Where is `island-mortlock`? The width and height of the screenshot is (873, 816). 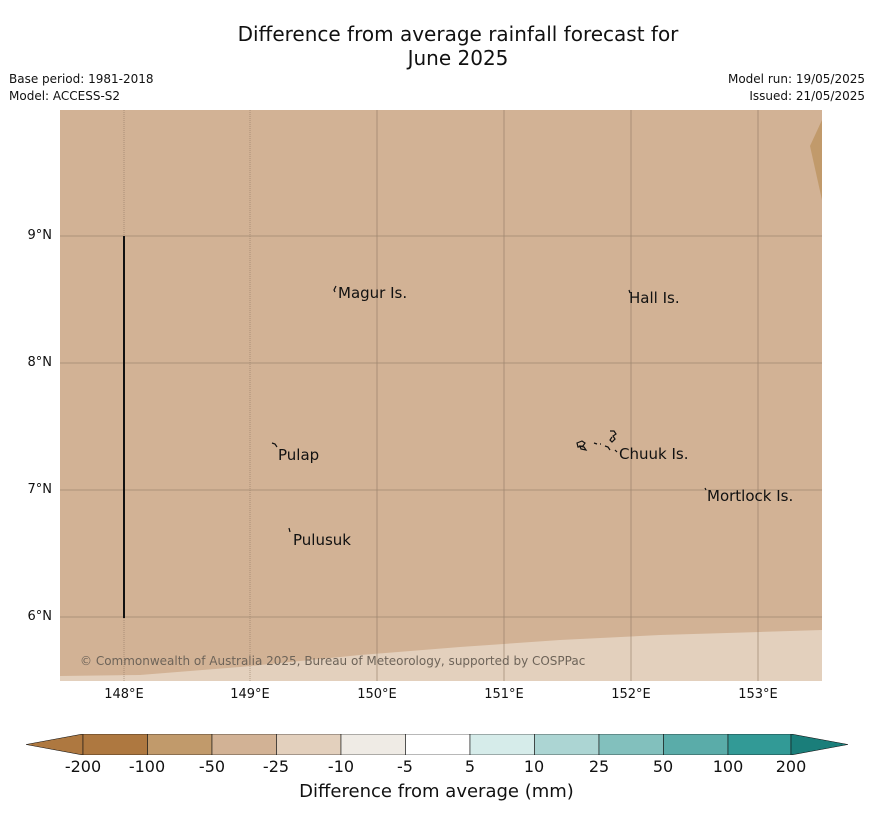 island-mortlock is located at coordinates (705, 489).